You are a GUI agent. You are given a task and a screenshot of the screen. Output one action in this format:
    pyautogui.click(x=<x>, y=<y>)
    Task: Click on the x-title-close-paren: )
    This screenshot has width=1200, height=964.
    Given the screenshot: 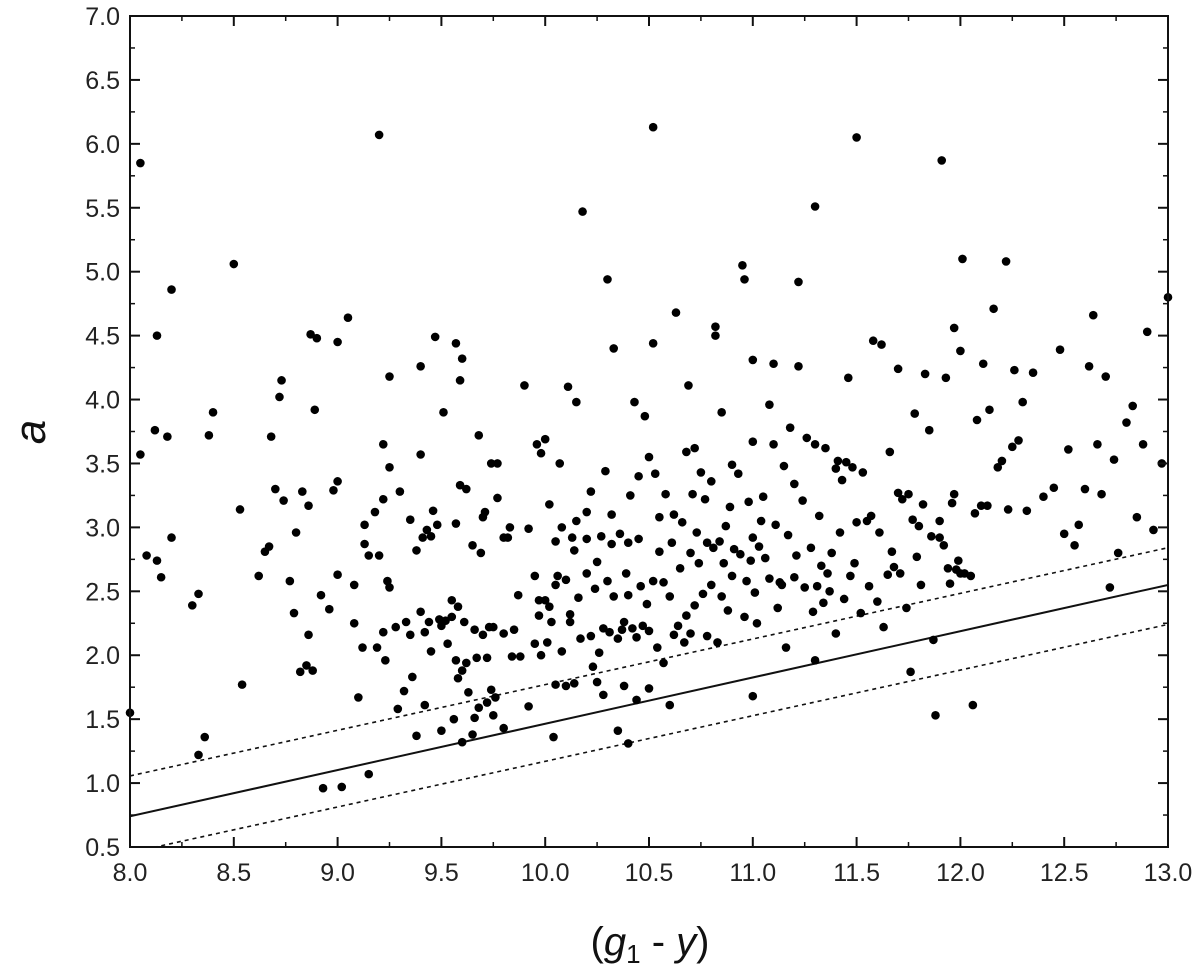 What is the action you would take?
    pyautogui.click(x=702, y=942)
    